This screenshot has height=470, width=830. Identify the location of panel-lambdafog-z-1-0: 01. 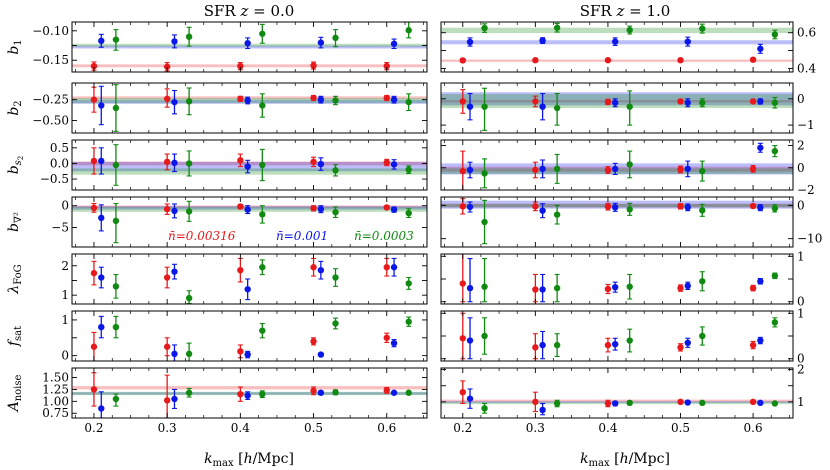
(622, 279).